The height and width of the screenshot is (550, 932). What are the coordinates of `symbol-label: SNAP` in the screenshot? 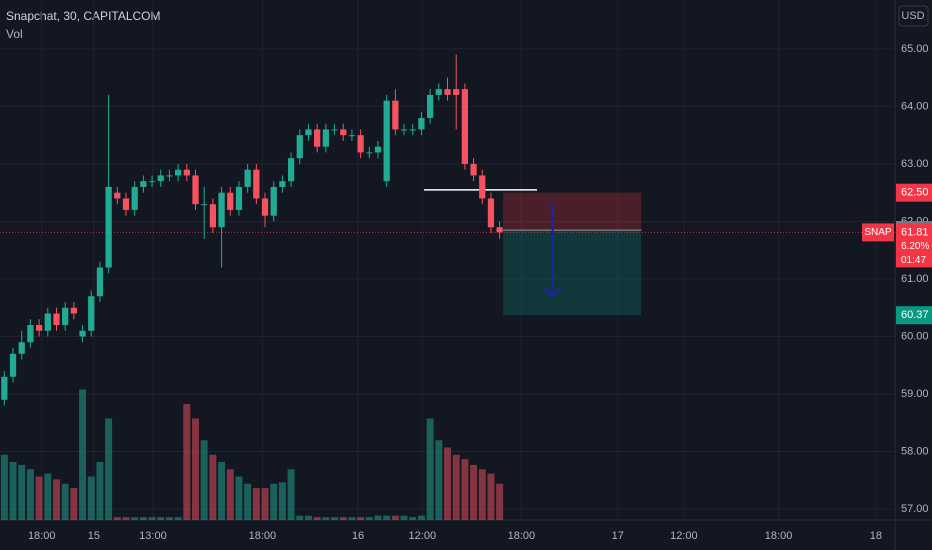 It's located at (878, 232).